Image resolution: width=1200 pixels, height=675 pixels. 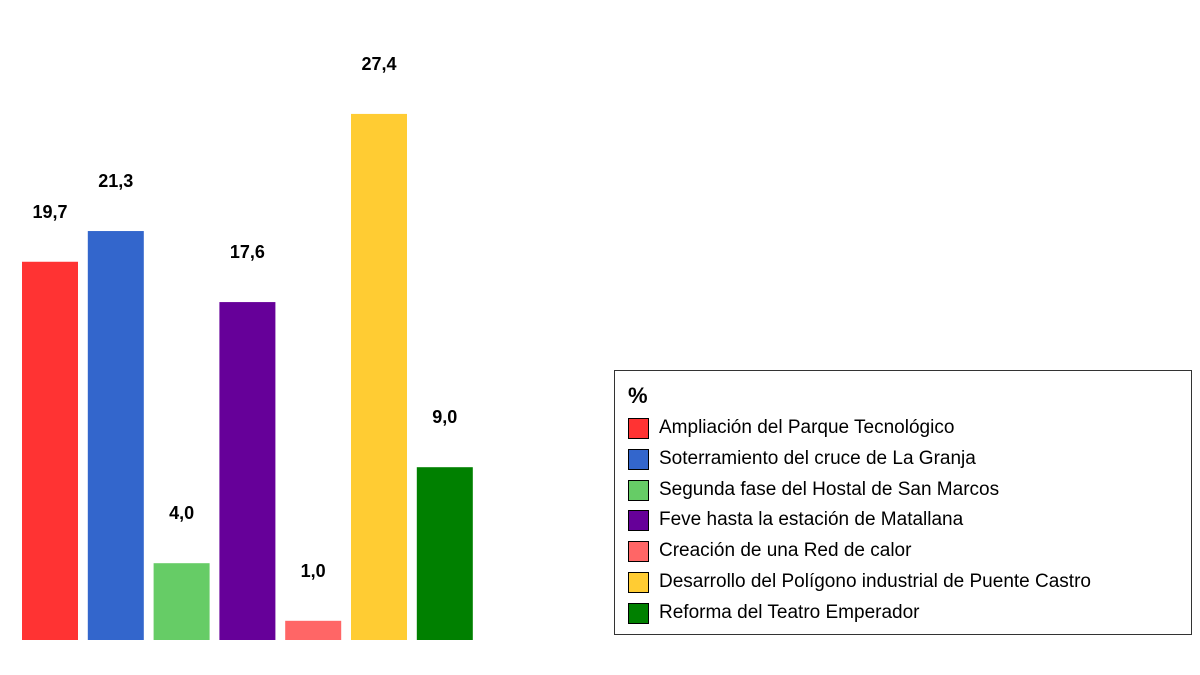 What do you see at coordinates (313, 630) in the screenshot?
I see `bar-red-calor` at bounding box center [313, 630].